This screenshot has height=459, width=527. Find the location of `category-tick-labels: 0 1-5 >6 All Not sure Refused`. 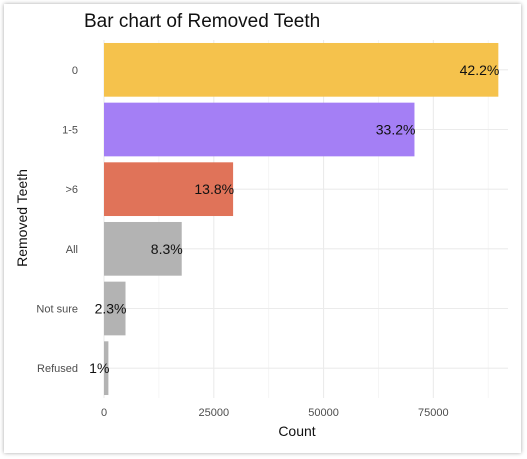

category-tick-labels: 0 1-5 >6 All Not sure Refused is located at coordinates (57, 220).